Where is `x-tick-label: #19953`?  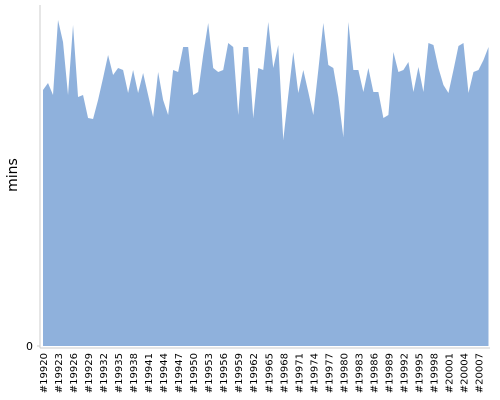 x-tick-label: #19953 is located at coordinates (209, 373).